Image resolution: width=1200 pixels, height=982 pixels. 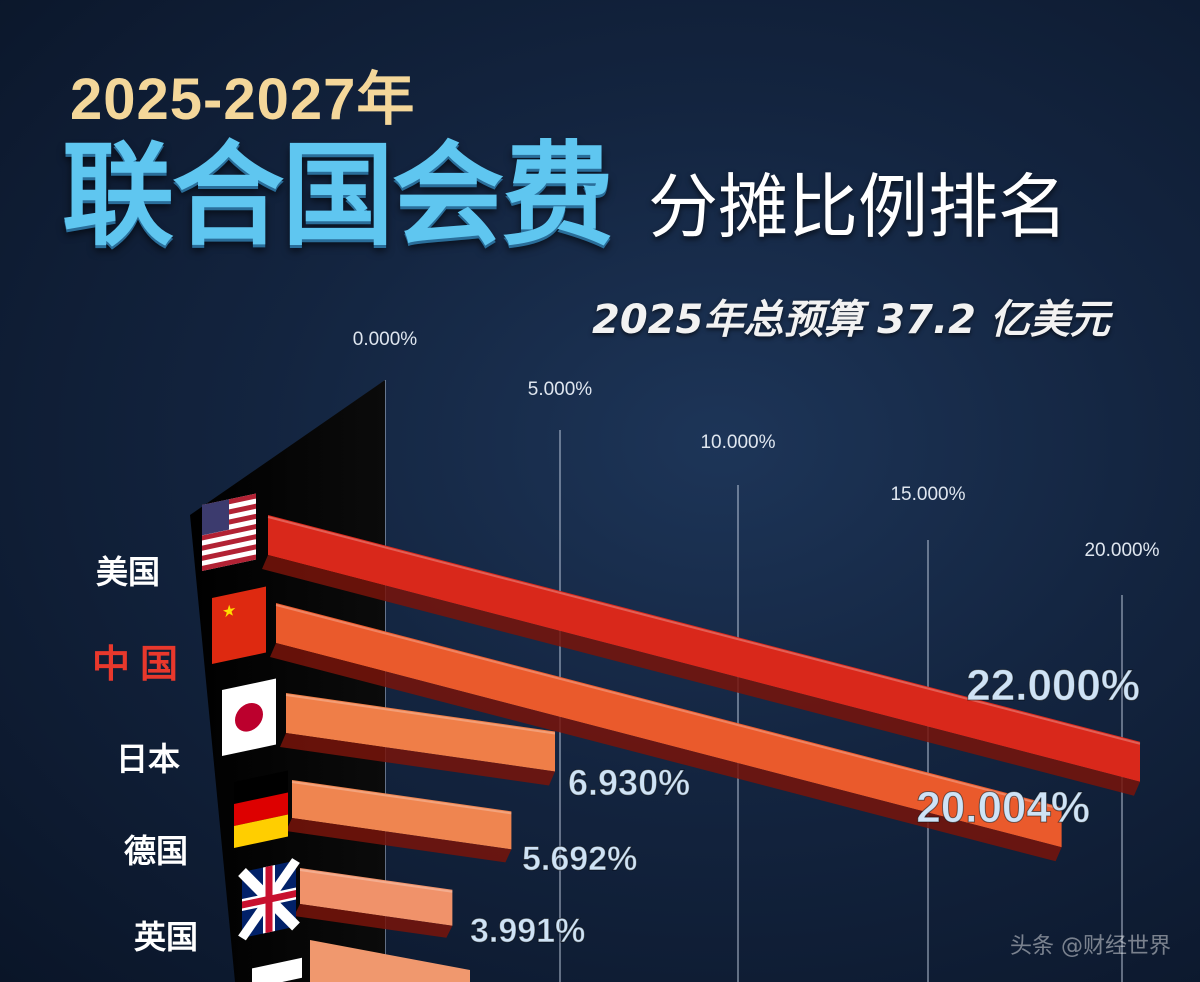 I want to click on bar-partial, so click(x=390, y=961).